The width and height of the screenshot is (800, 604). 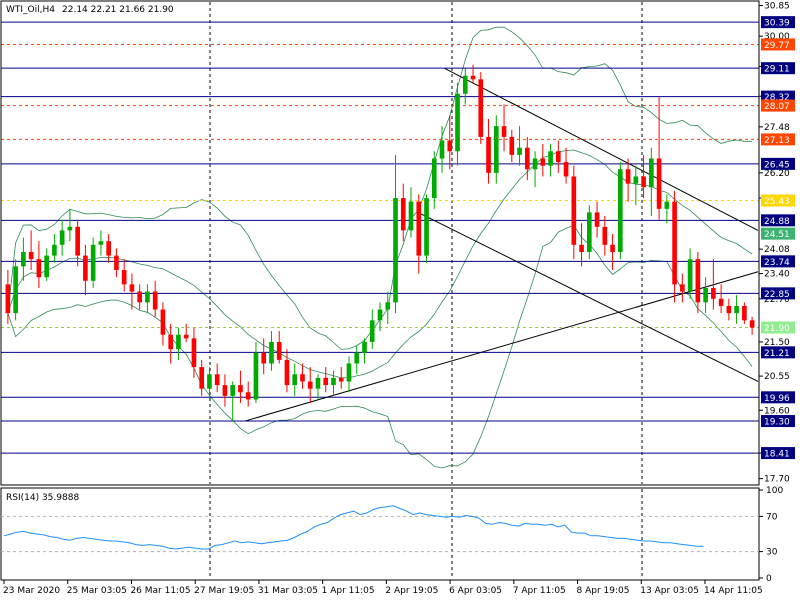 What do you see at coordinates (603, 591) in the screenshot?
I see `time-tick-label-9: 8 Apr 19:05` at bounding box center [603, 591].